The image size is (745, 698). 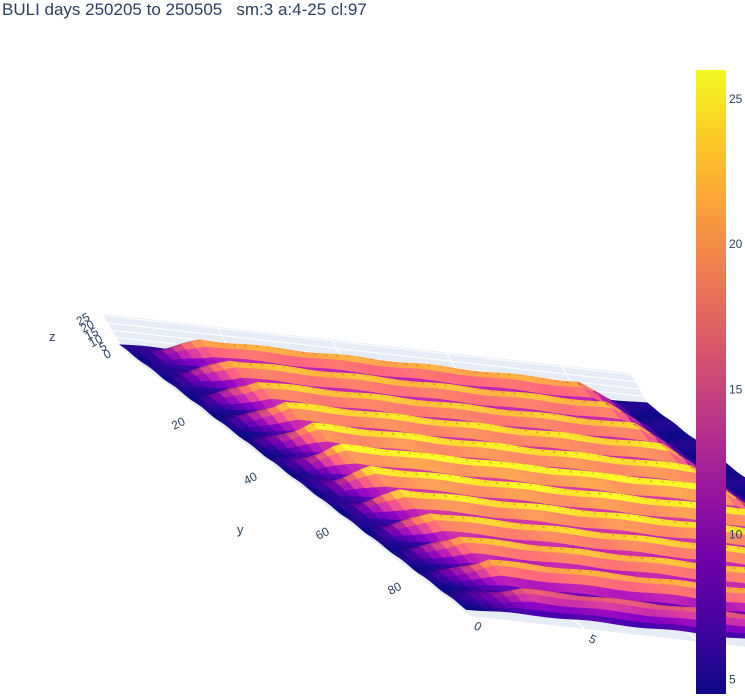 I want to click on x-tick-label: 0, so click(x=478, y=627).